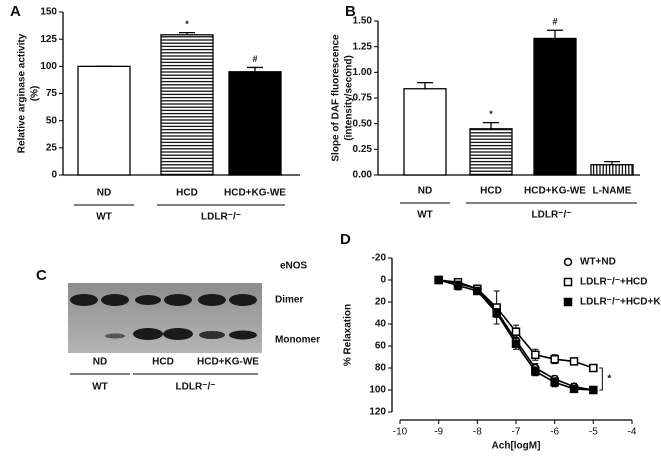 The image size is (661, 458). What do you see at coordinates (614, 282) in the screenshot?
I see `legend-label: LDLR⁻/⁻+HCD` at bounding box center [614, 282].